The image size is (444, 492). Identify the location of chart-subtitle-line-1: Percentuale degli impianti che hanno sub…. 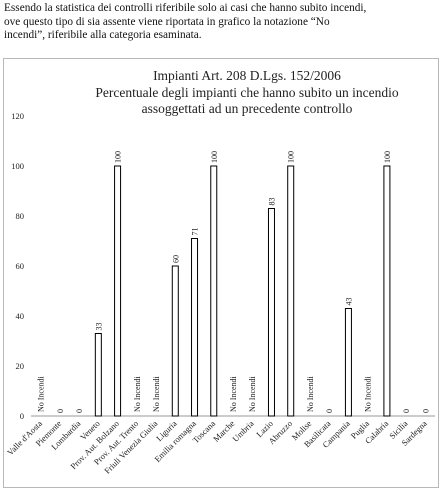
(247, 92).